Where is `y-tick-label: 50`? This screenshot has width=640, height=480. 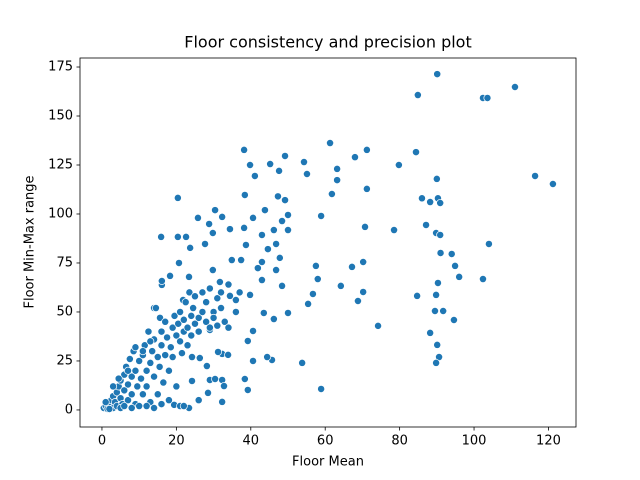
y-tick-label: 50 is located at coordinates (64, 311).